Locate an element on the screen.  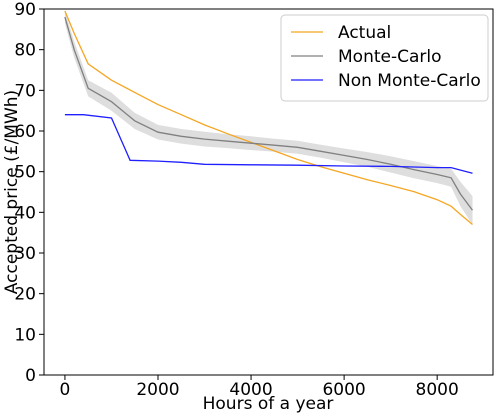
y-tick-label: 40 is located at coordinates (25, 213).